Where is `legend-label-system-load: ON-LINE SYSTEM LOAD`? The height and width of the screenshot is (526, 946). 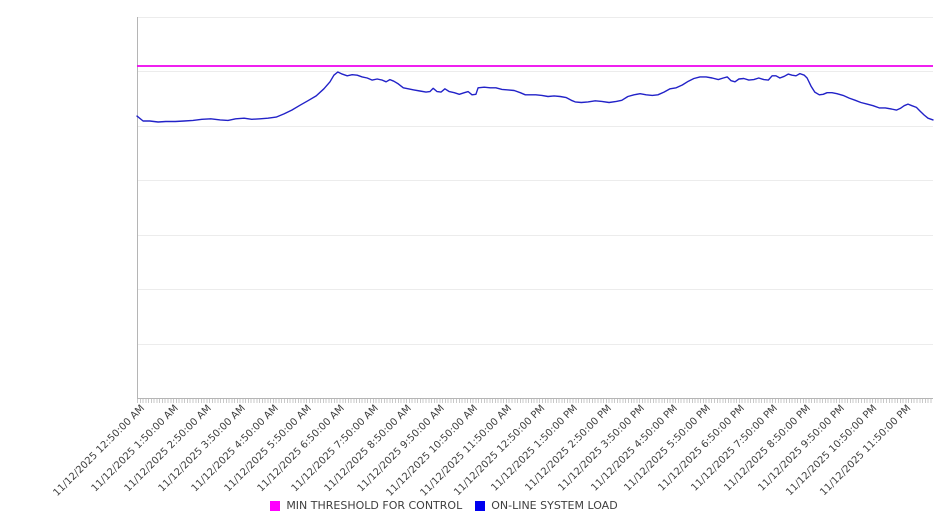 legend-label-system-load: ON-LINE SYSTEM LOAD is located at coordinates (554, 505).